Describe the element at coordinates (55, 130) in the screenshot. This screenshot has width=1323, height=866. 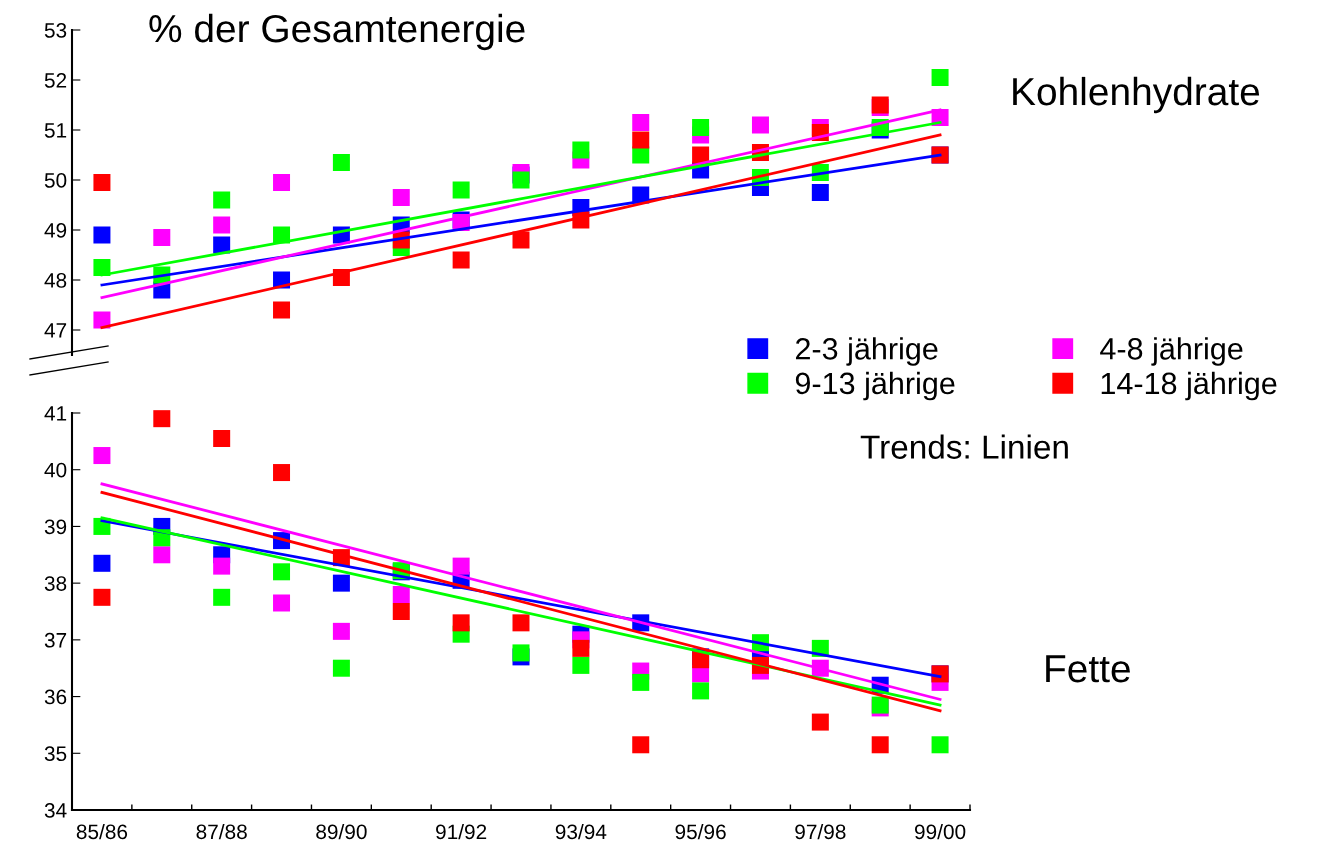
I see `y-tick-label: 51` at that location.